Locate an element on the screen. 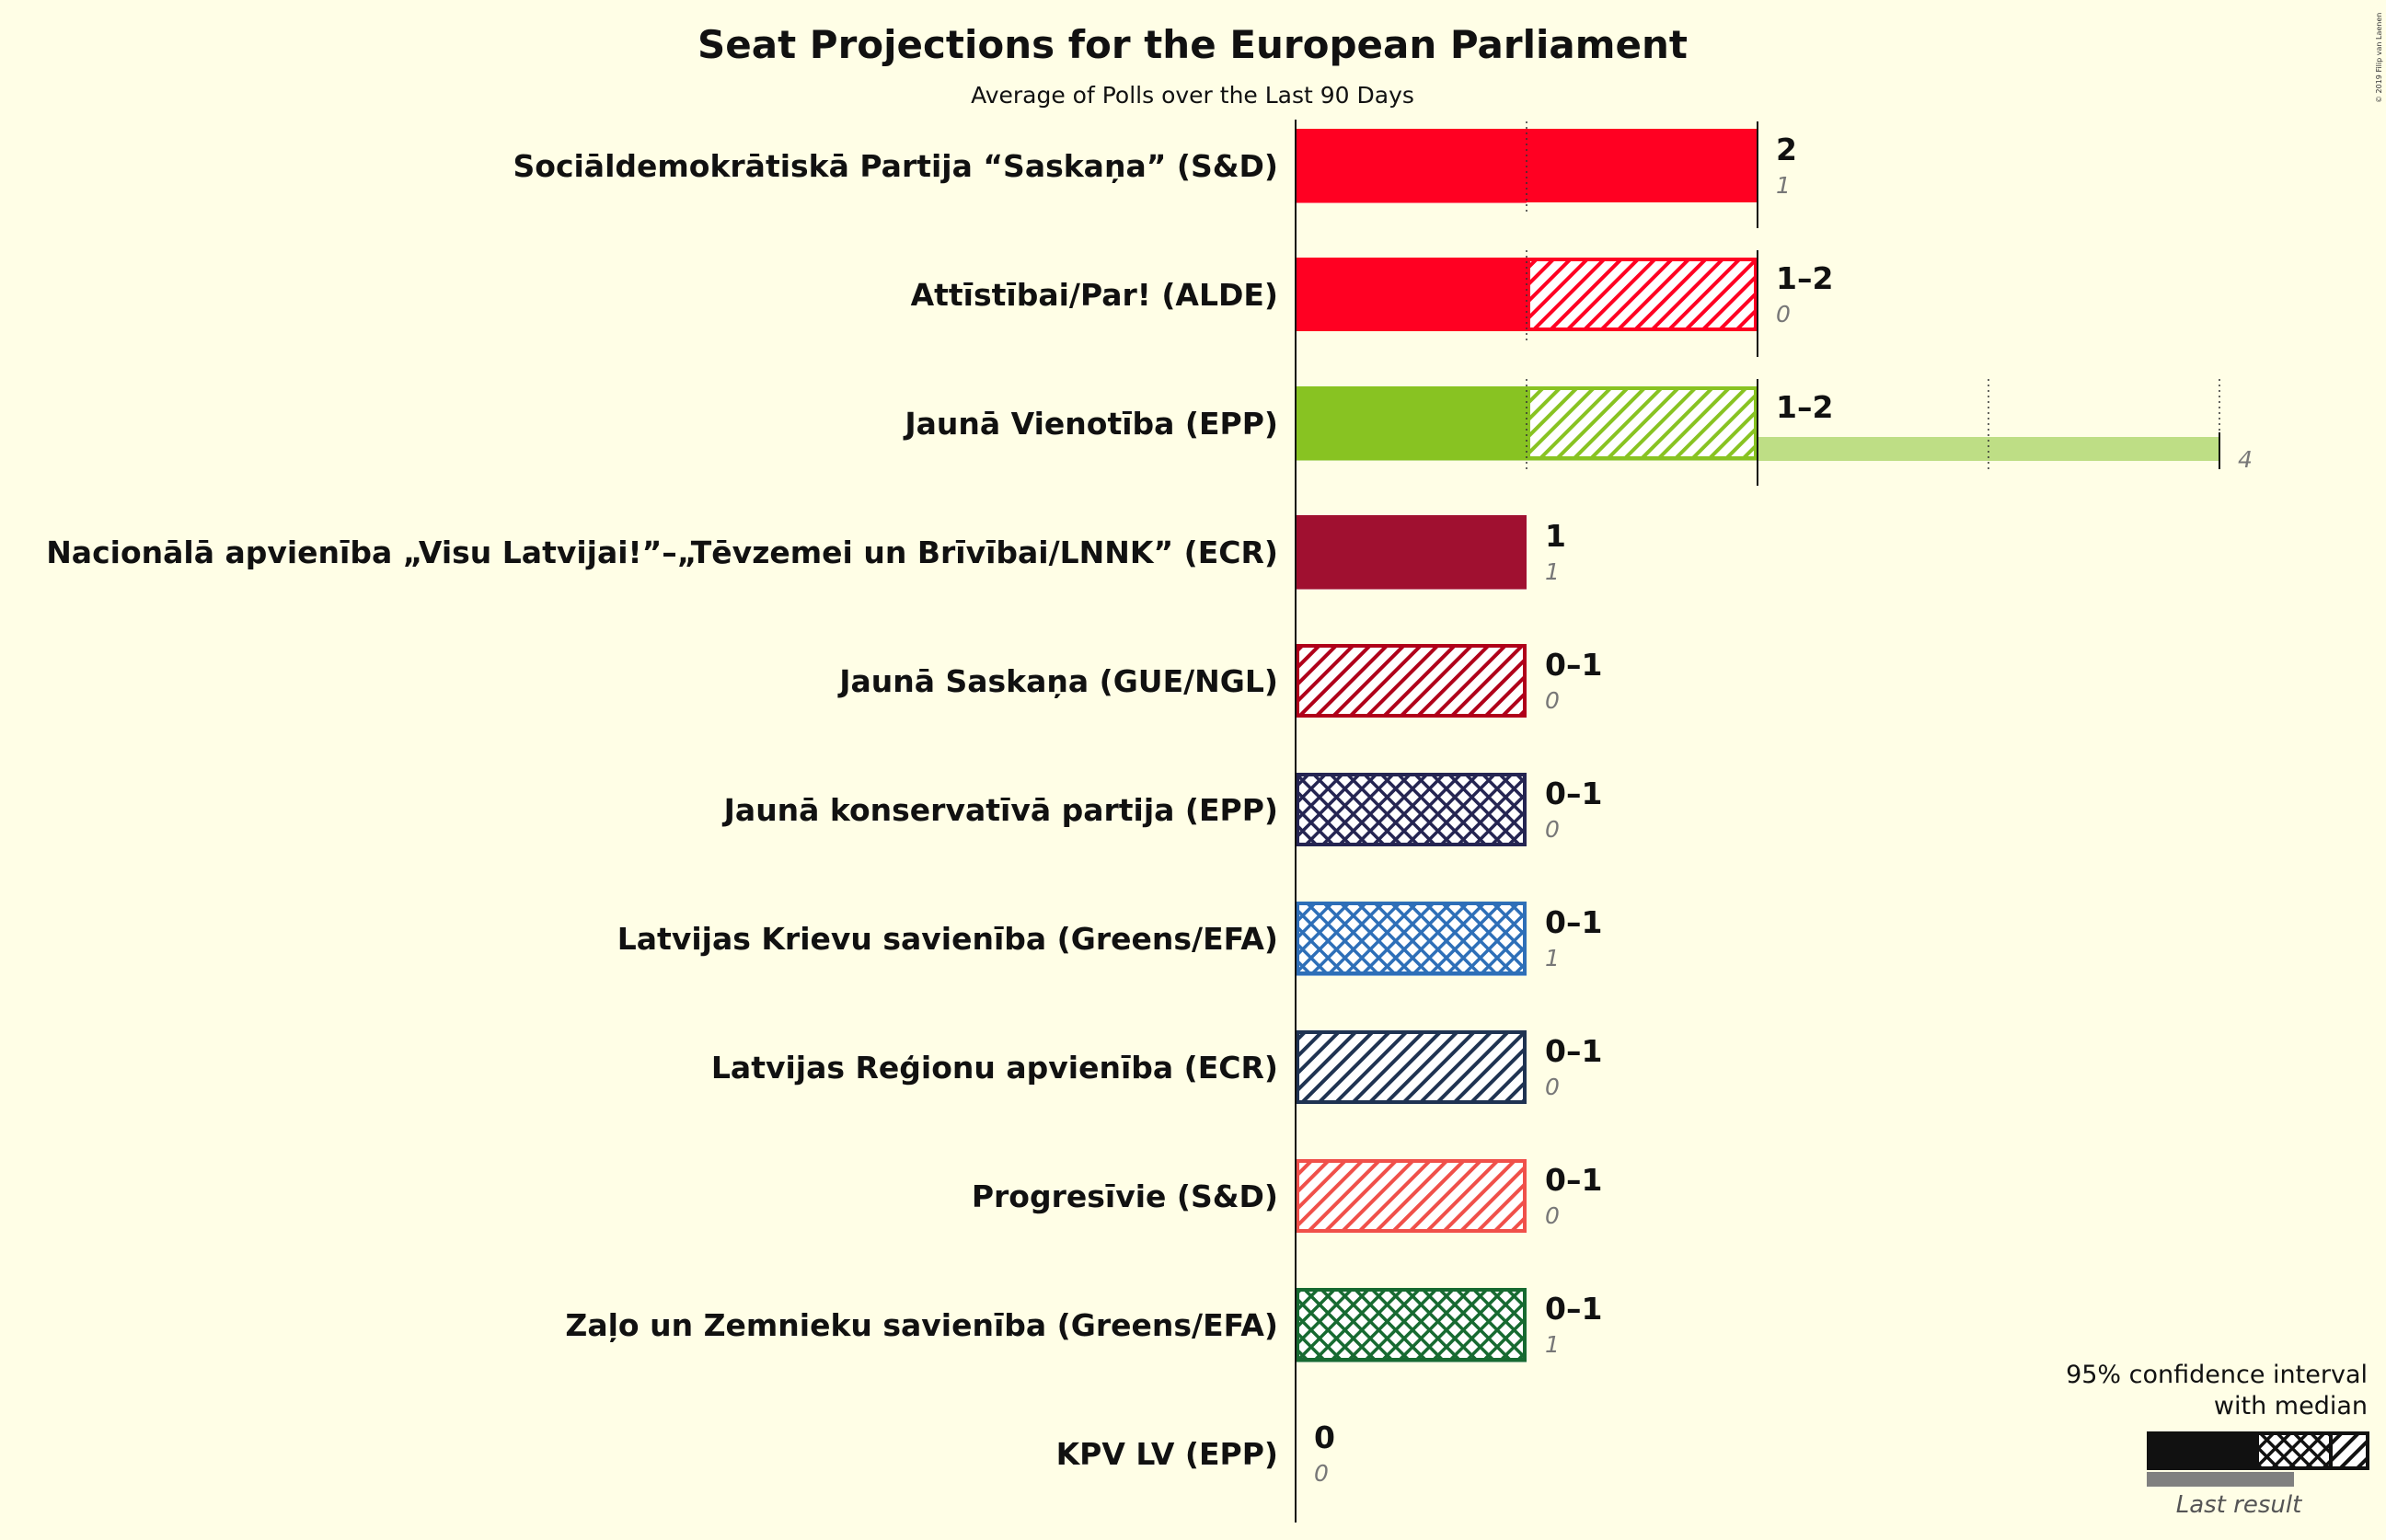  last-result-label: 4 is located at coordinates (2245, 459).